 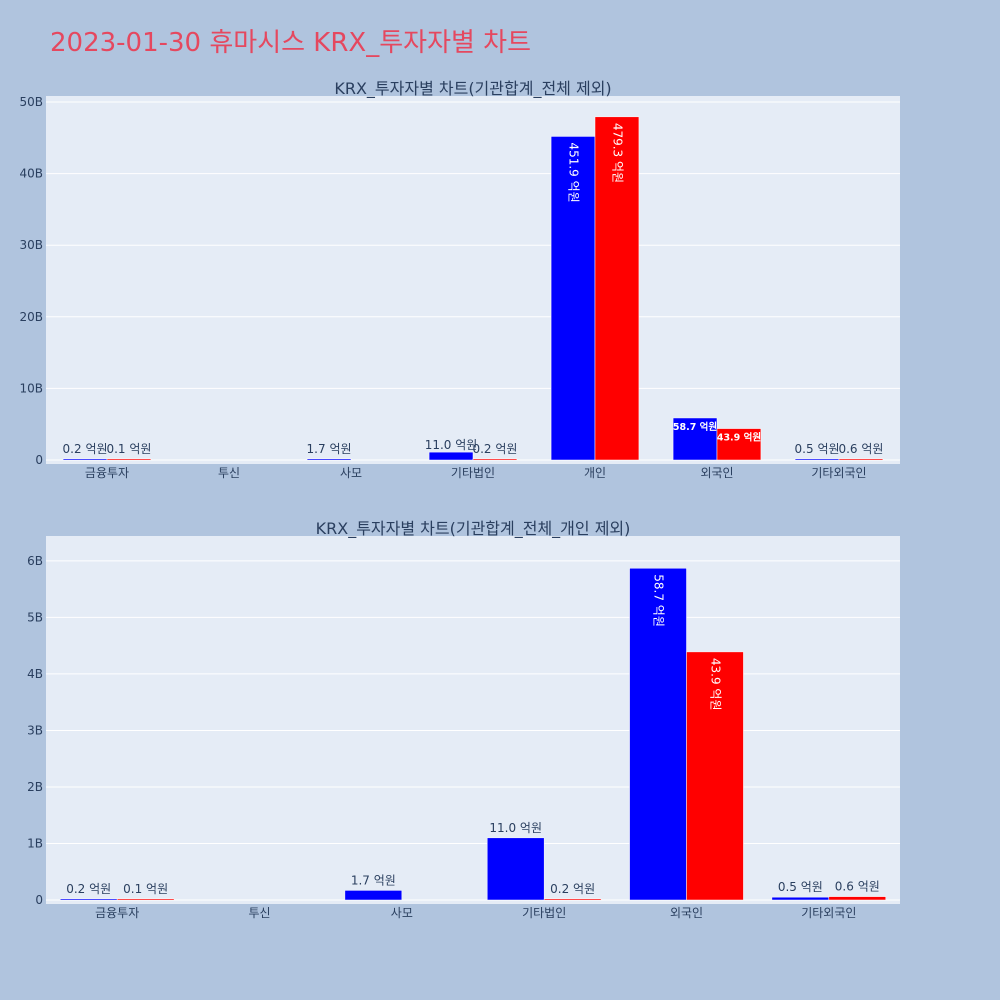 I want to click on y-tick-label: 3B, so click(x=35, y=730).